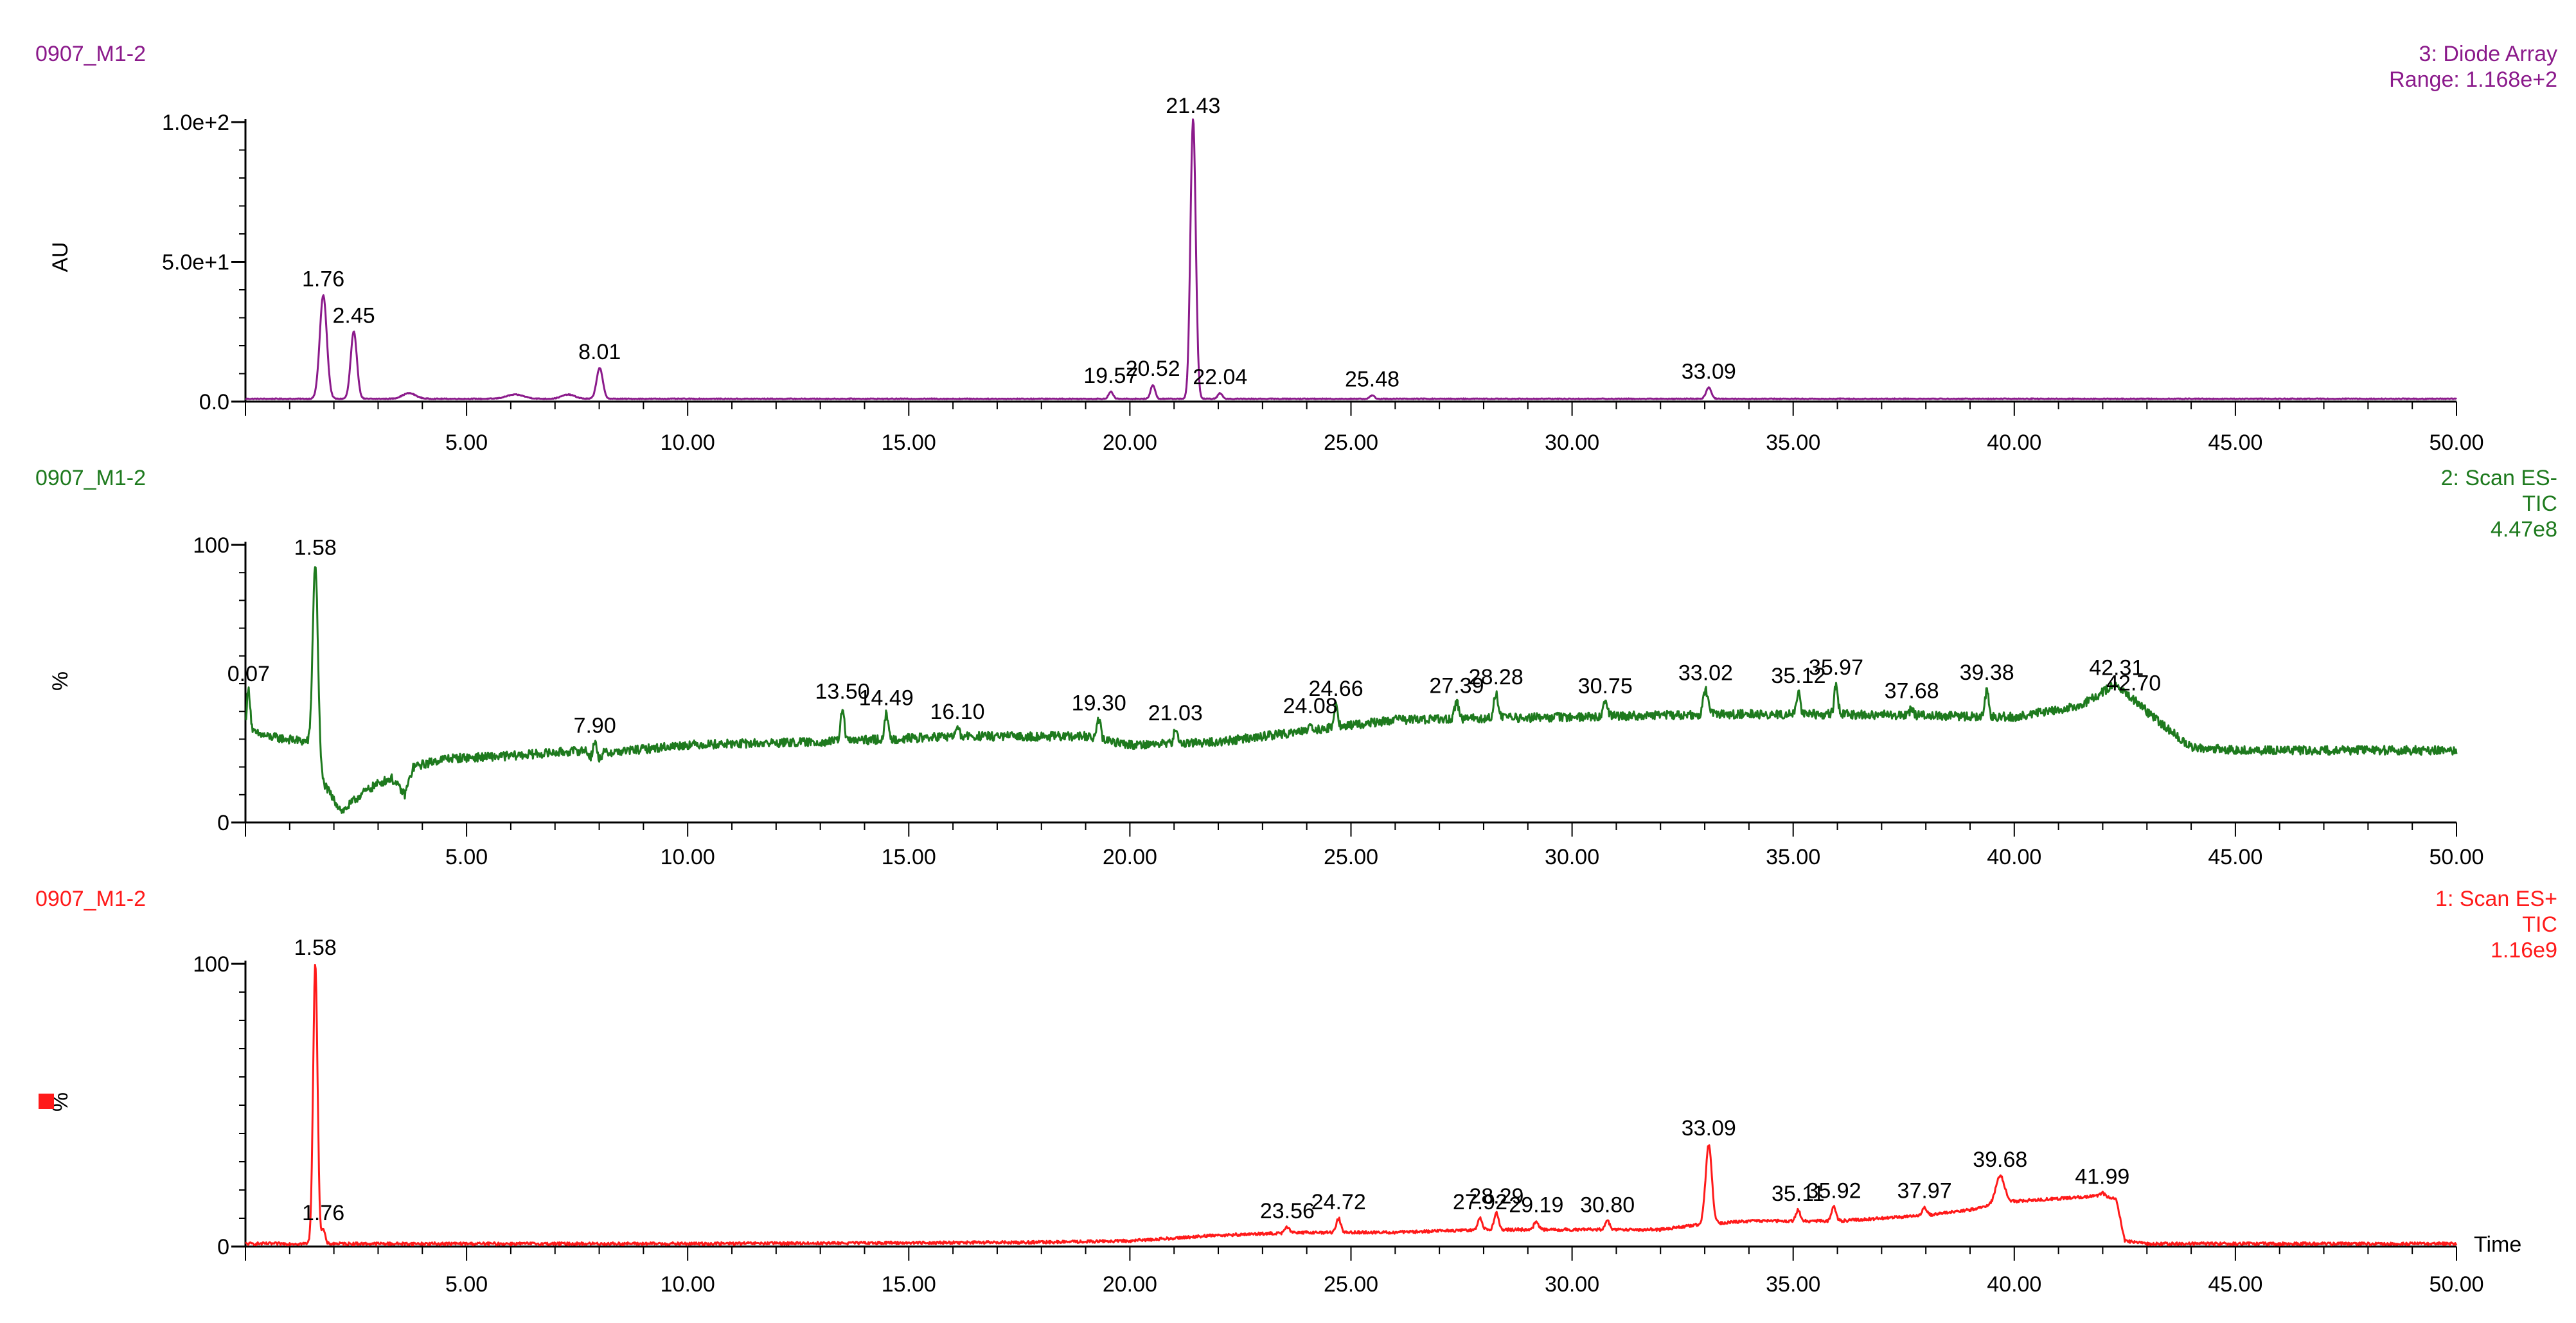 The image size is (2576, 1323). I want to click on panel-1-meta-line: 3: Diode Array, so click(2488, 54).